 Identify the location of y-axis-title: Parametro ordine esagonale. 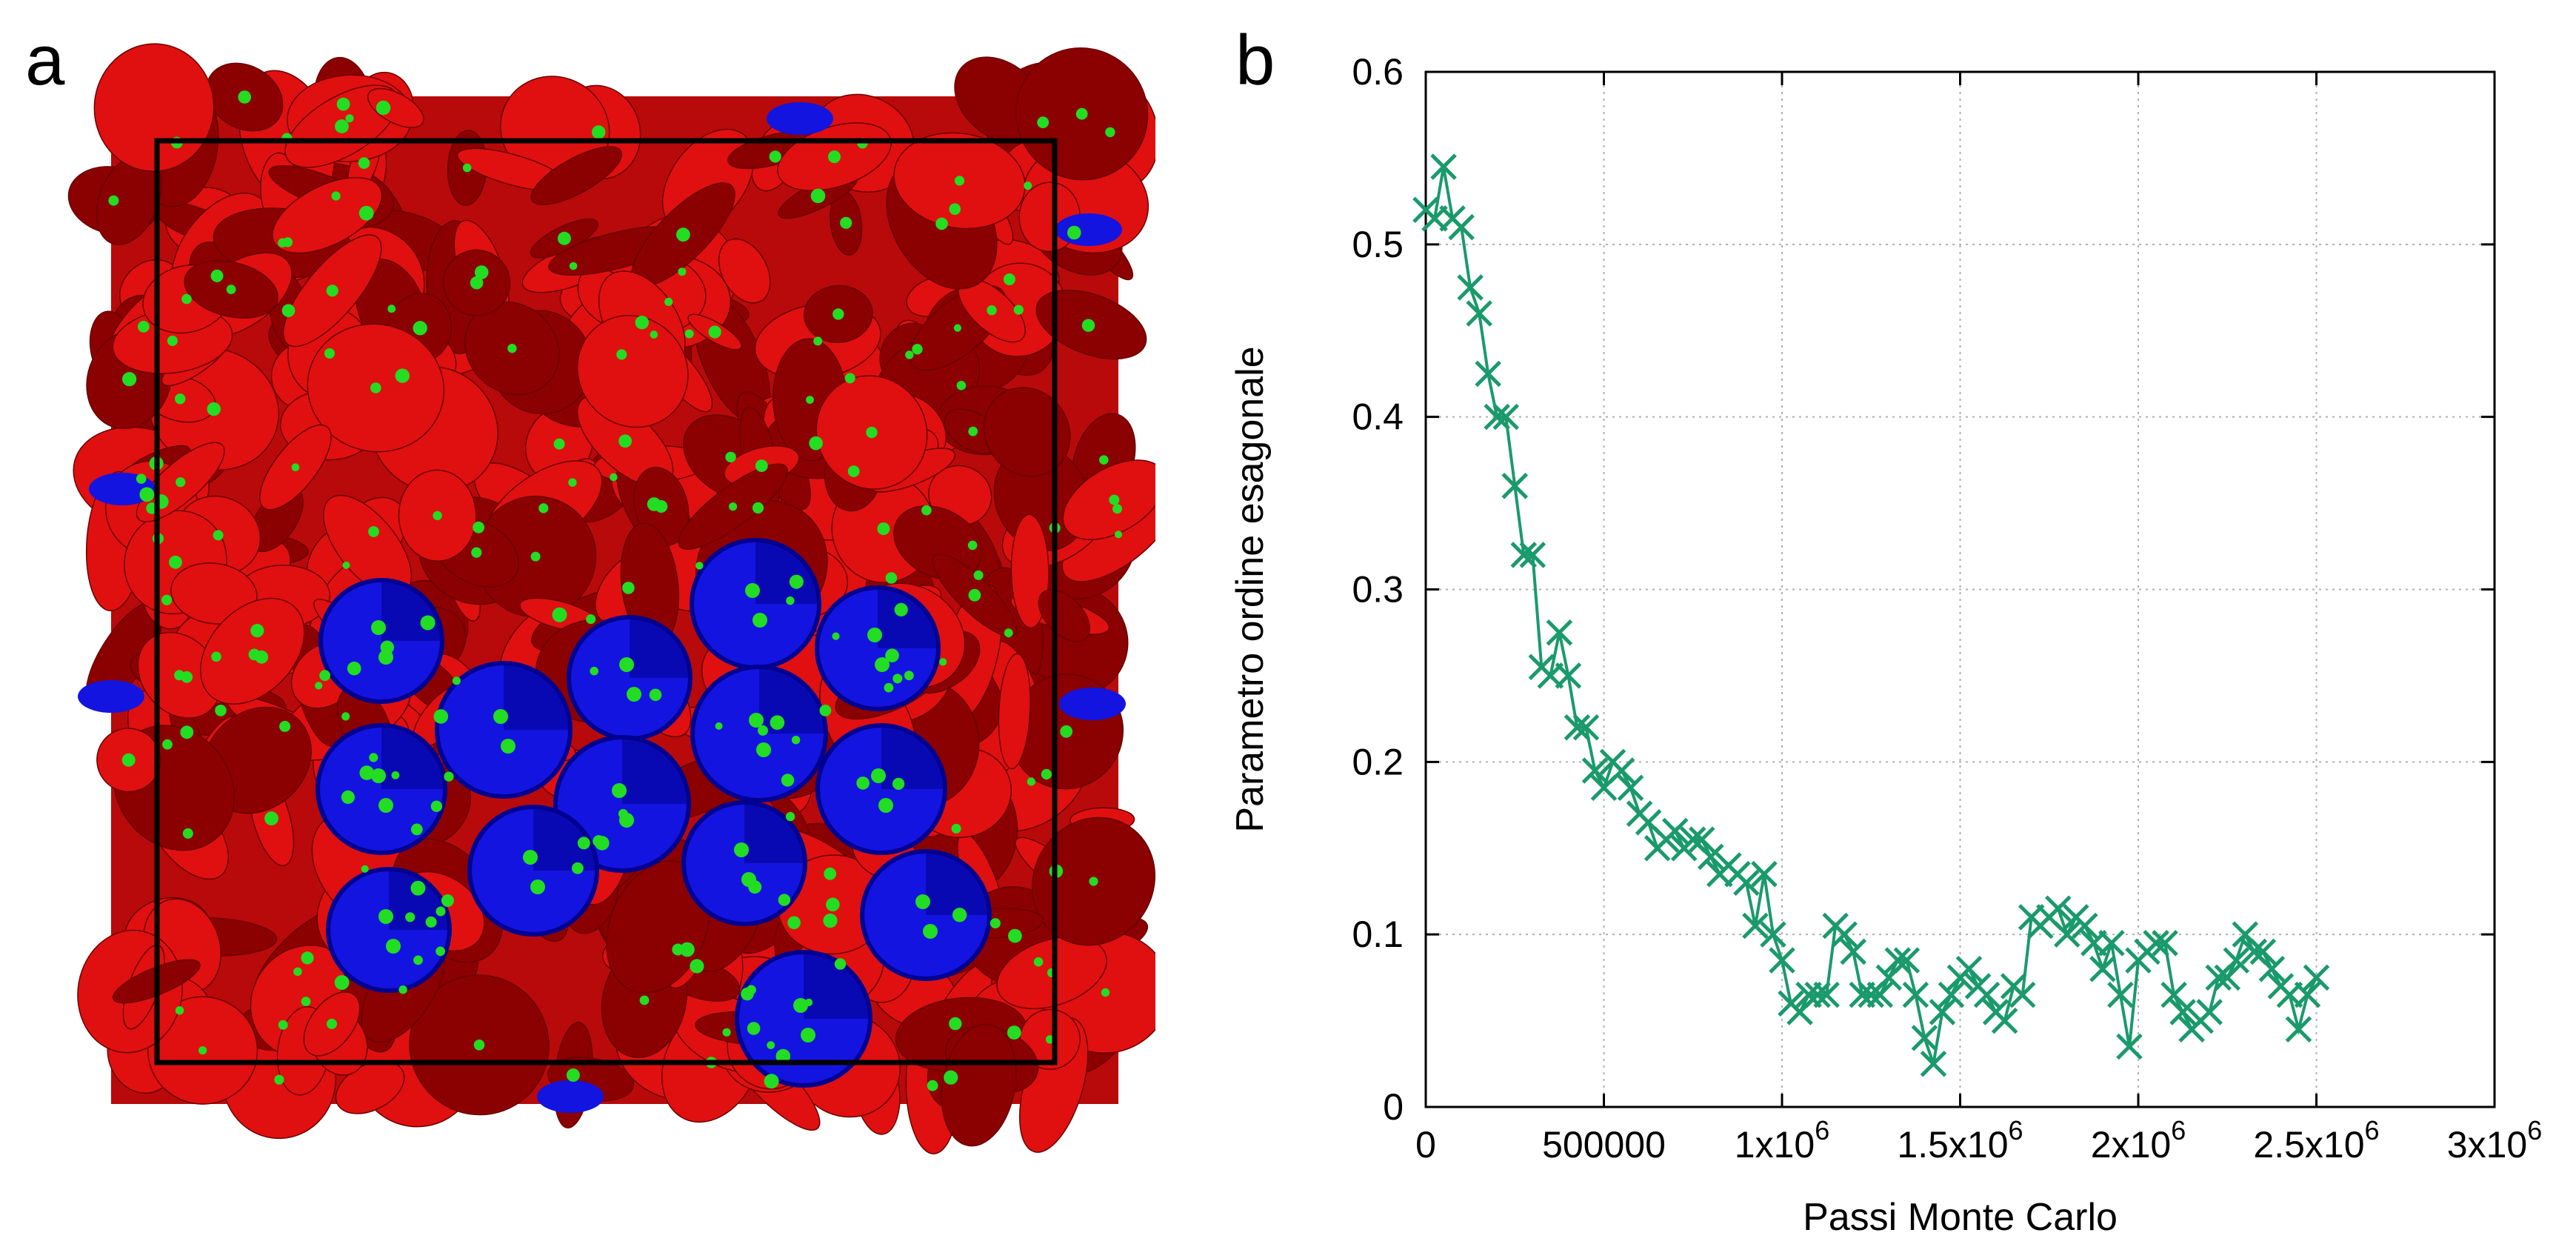
(1250, 589).